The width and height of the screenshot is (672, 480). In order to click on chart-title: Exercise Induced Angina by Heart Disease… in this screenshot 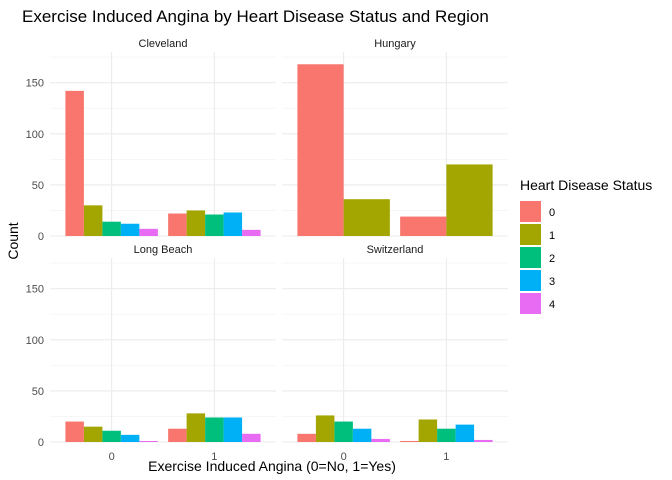, I will do `click(255, 16)`.